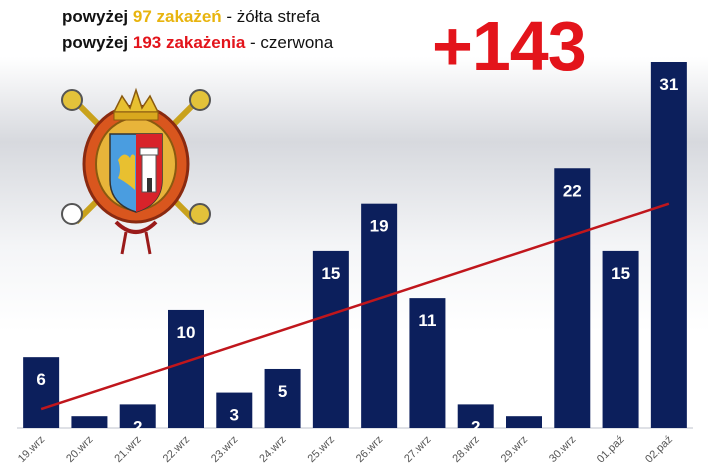 This screenshot has width=708, height=474. I want to click on data-label-30.wrz: 22, so click(572, 190).